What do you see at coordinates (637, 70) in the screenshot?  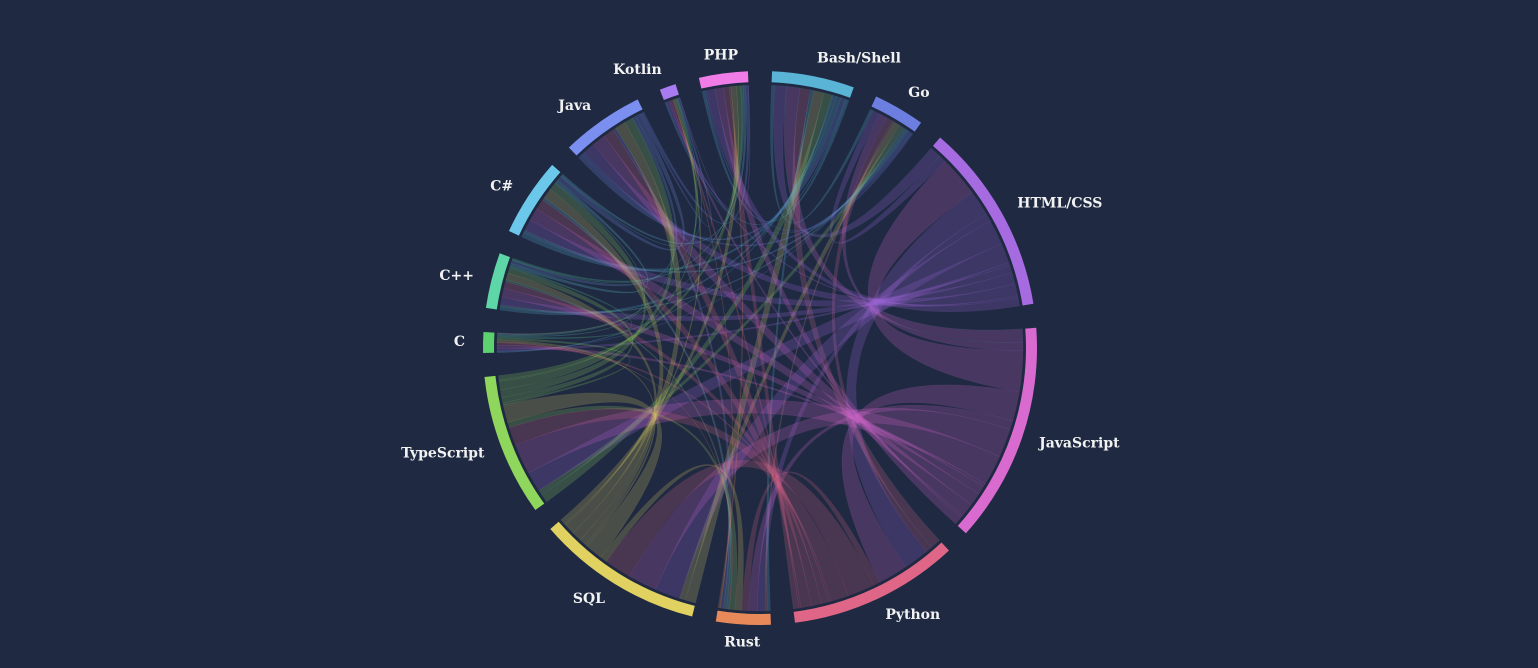 I see `group-label: Kotlin` at bounding box center [637, 70].